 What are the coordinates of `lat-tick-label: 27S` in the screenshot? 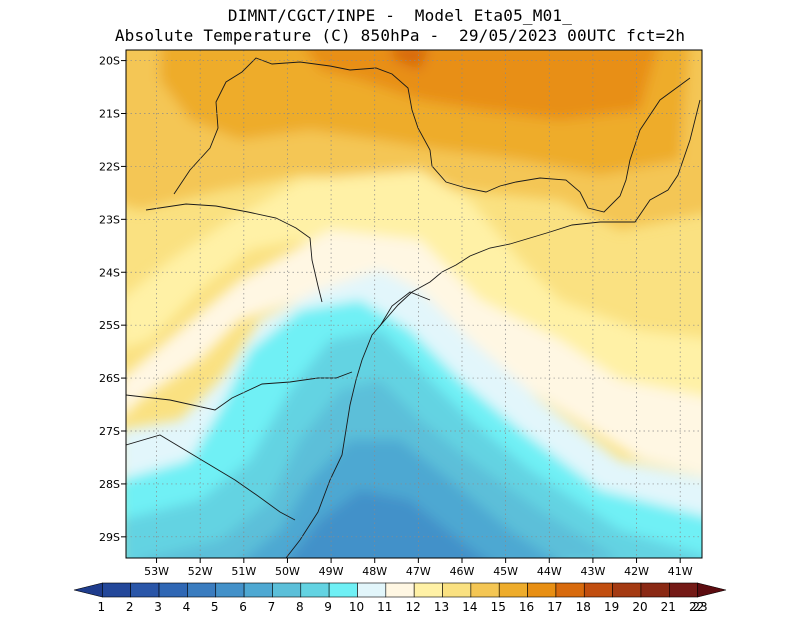 It's located at (109, 431).